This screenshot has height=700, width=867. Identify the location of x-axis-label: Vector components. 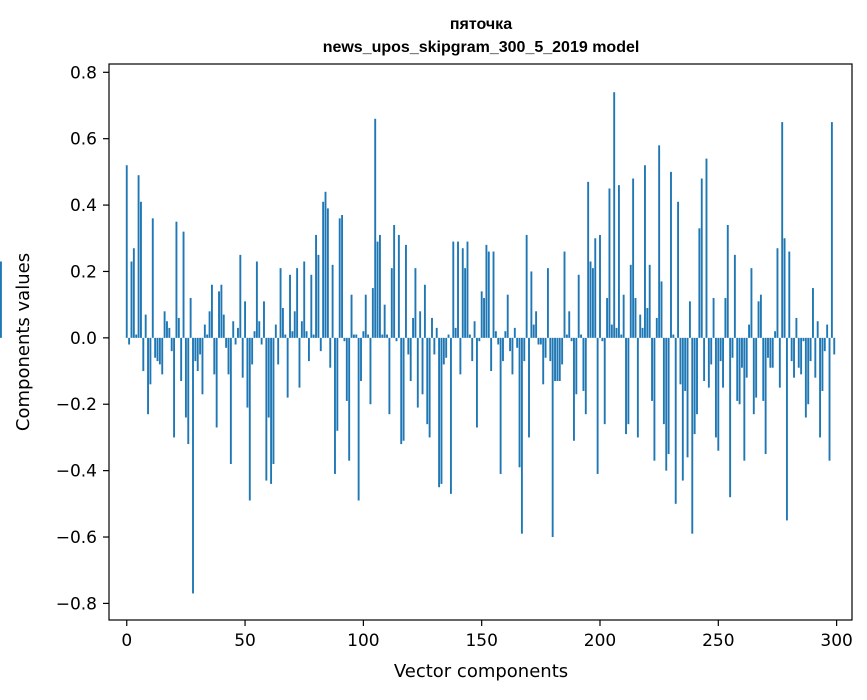
(481, 671).